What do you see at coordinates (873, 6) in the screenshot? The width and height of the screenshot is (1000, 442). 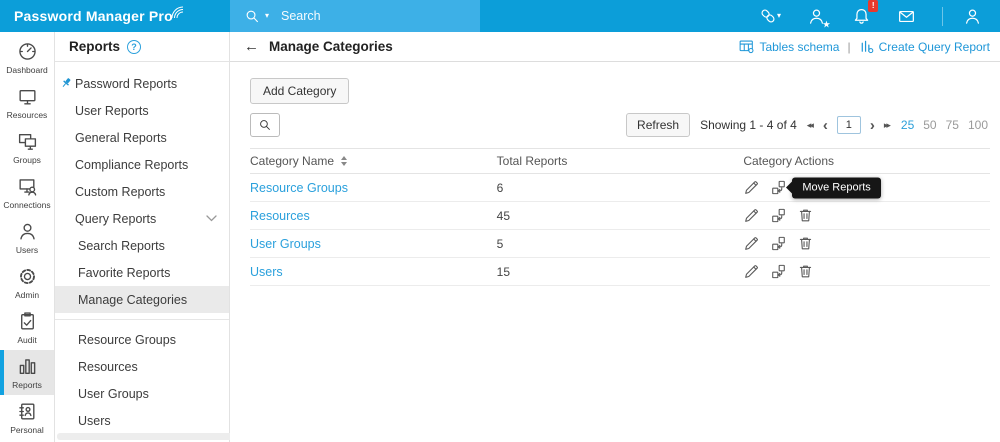 I see `notification-badge: !` at bounding box center [873, 6].